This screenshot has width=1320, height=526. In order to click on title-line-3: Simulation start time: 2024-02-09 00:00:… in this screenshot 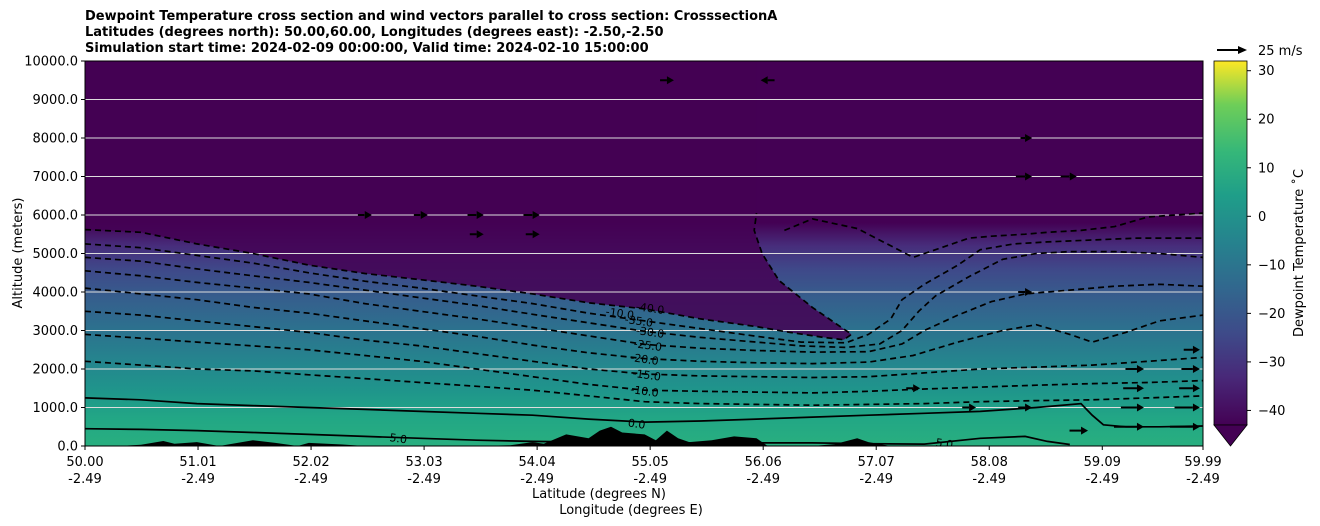, I will do `click(367, 48)`.